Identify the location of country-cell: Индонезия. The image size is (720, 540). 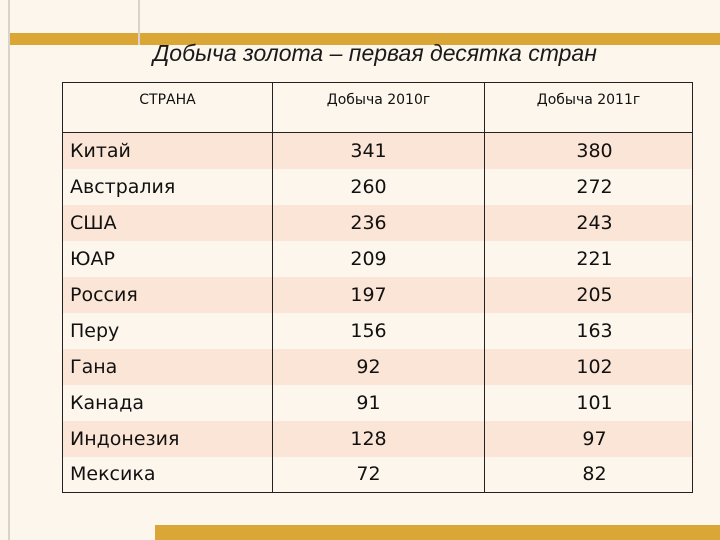
(167, 438).